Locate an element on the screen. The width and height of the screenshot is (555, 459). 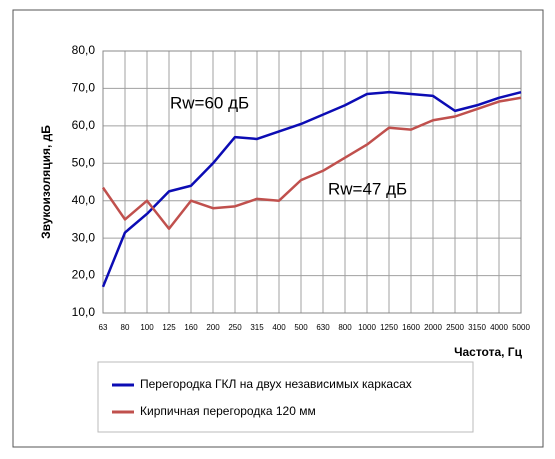
legend-frame is located at coordinates (285, 397).